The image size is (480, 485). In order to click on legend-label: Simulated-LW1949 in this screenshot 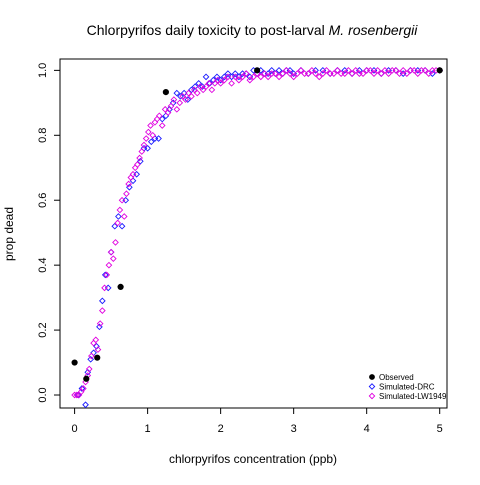, I will do `click(413, 396)`.